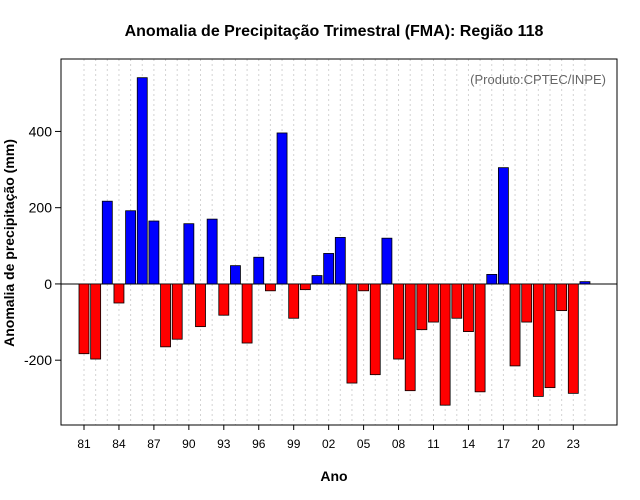 This screenshot has height=500, width=640. Describe the element at coordinates (84, 319) in the screenshot. I see `bar-1981` at that location.